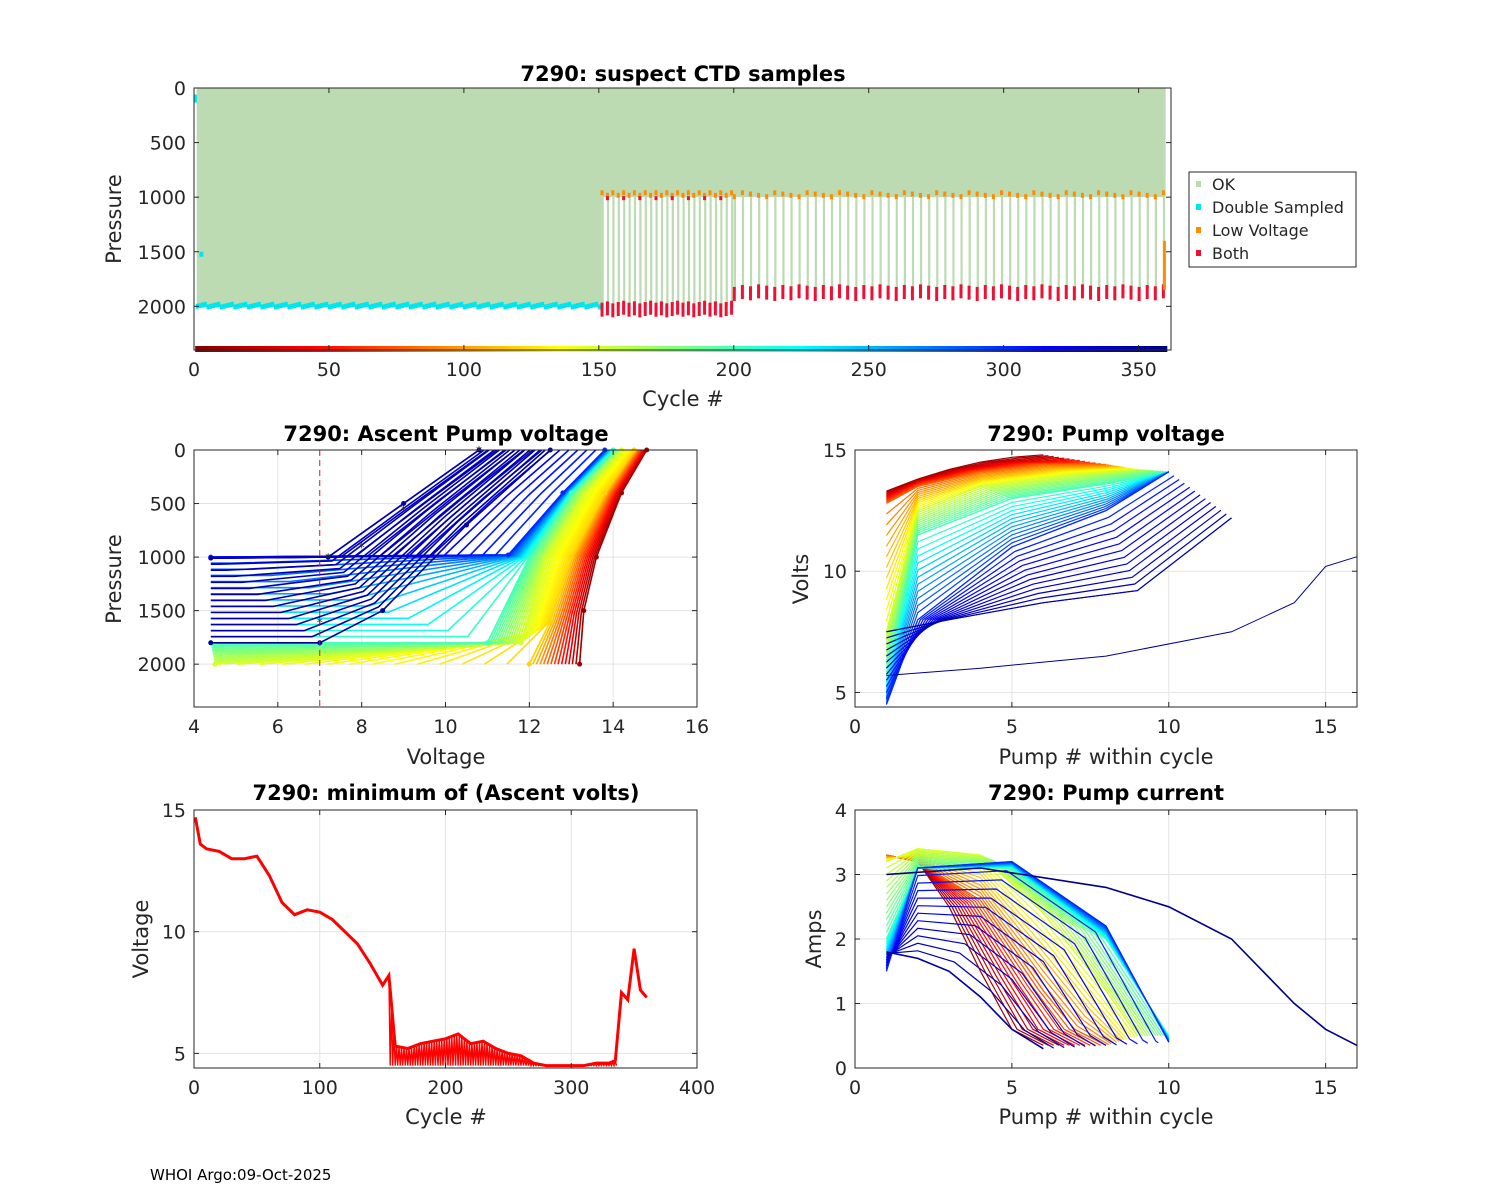 The width and height of the screenshot is (1500, 1200). What do you see at coordinates (697, 1088) in the screenshot?
I see `x-tick-label: 400` at bounding box center [697, 1088].